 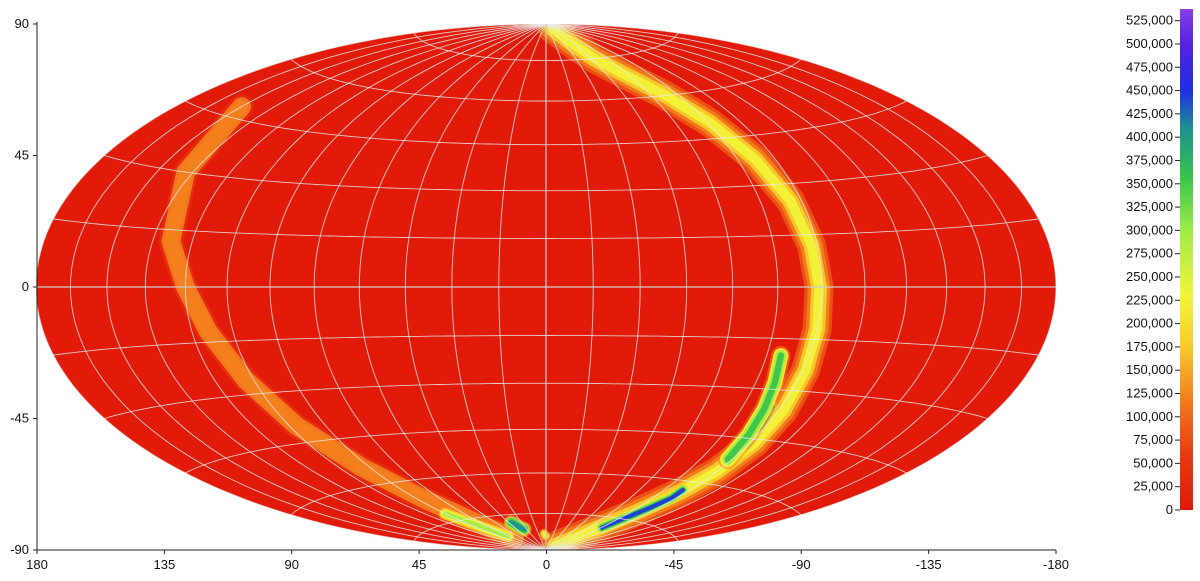 What do you see at coordinates (1149, 253) in the screenshot?
I see `colorbar-tick-label: 275,000` at bounding box center [1149, 253].